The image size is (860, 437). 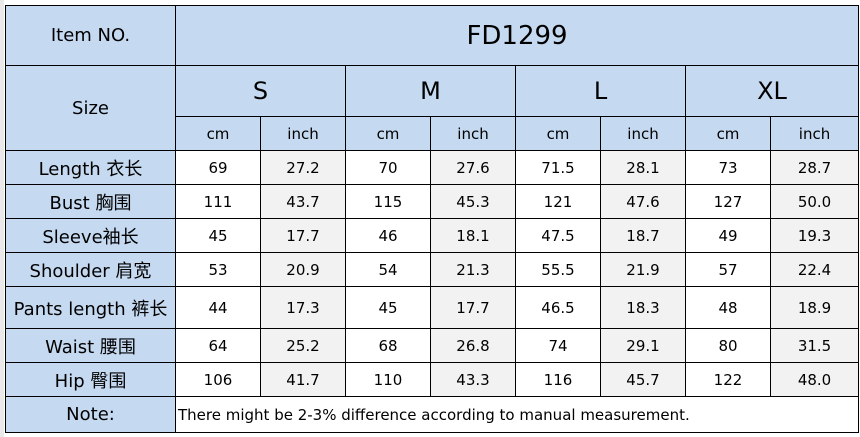 I want to click on table-cell: 28.7, so click(x=814, y=167).